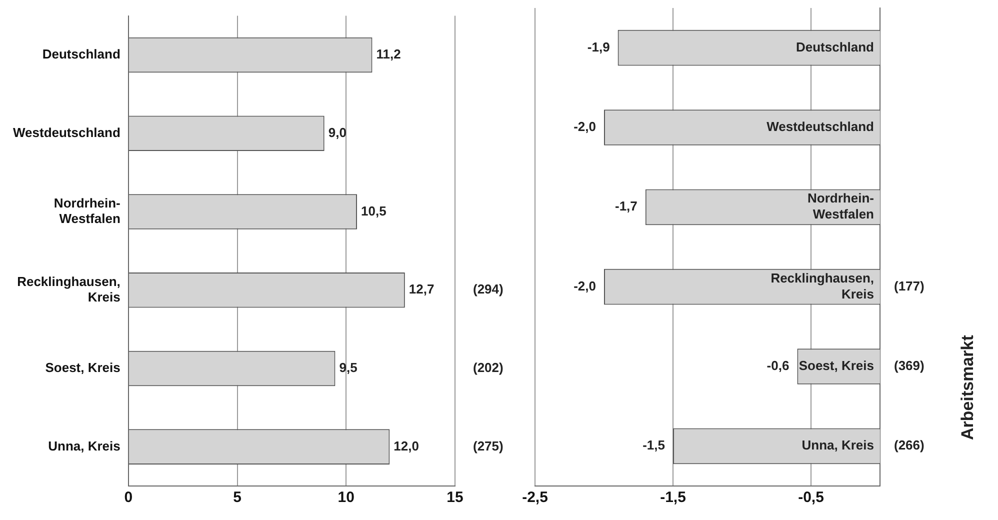 This screenshot has height=520, width=998. Describe the element at coordinates (337, 132) in the screenshot. I see `data-label: 9,0` at that location.